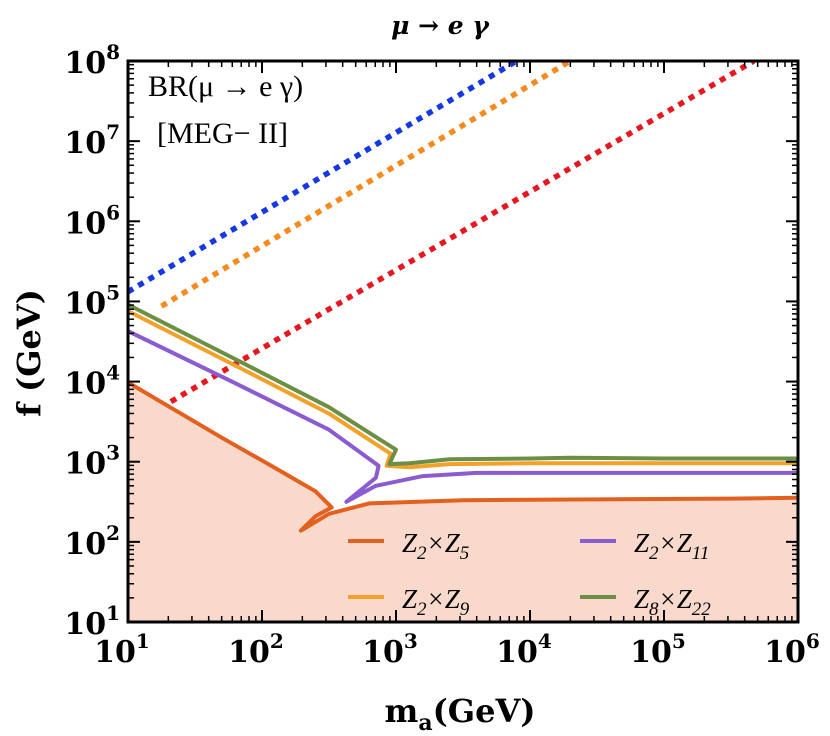 This screenshot has height=736, width=830. What do you see at coordinates (92, 381) in the screenshot?
I see `y-tick-label: 104` at bounding box center [92, 381].